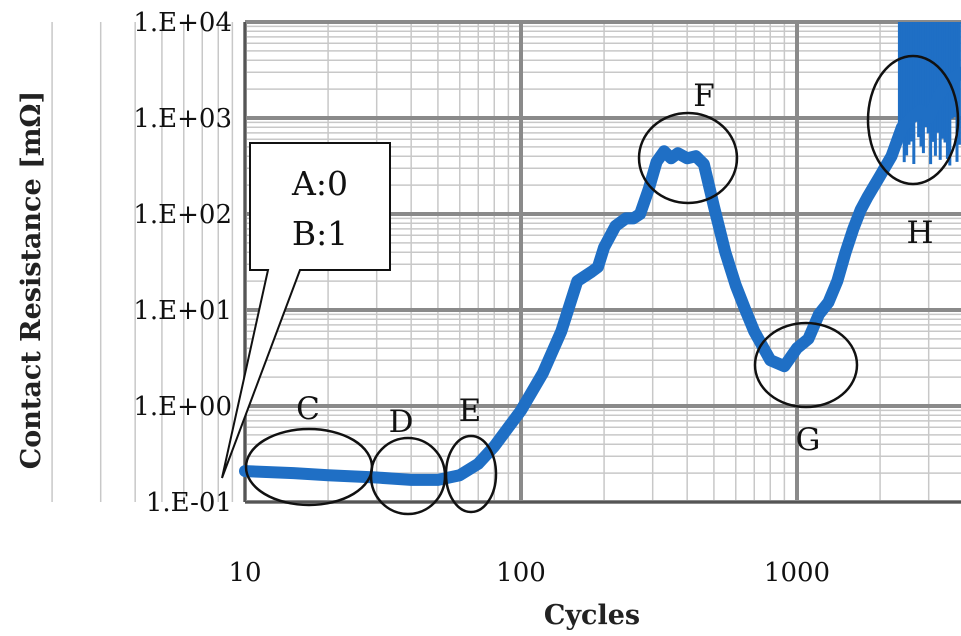  What do you see at coordinates (182, 263) in the screenshot?
I see `y-tick-labels: 1.E-01 1.E+00 1.E+01 1.E+02 1.E+03 1.E+04` at bounding box center [182, 263].